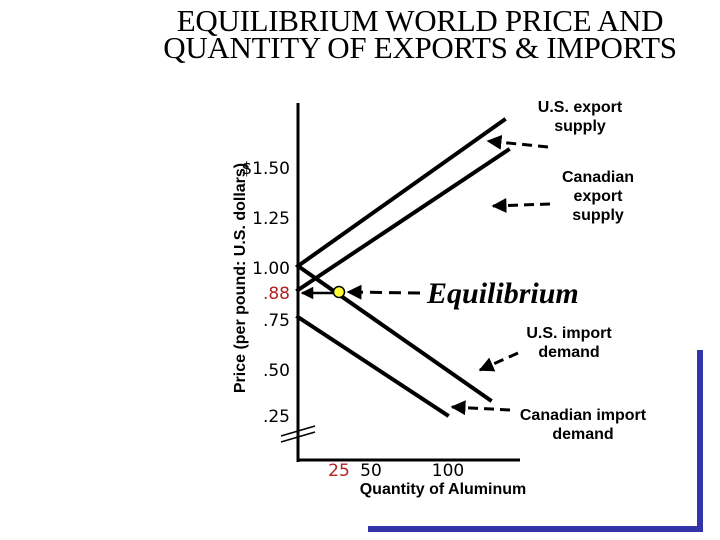  What do you see at coordinates (599, 196) in the screenshot?
I see `annotation-label: export` at bounding box center [599, 196].